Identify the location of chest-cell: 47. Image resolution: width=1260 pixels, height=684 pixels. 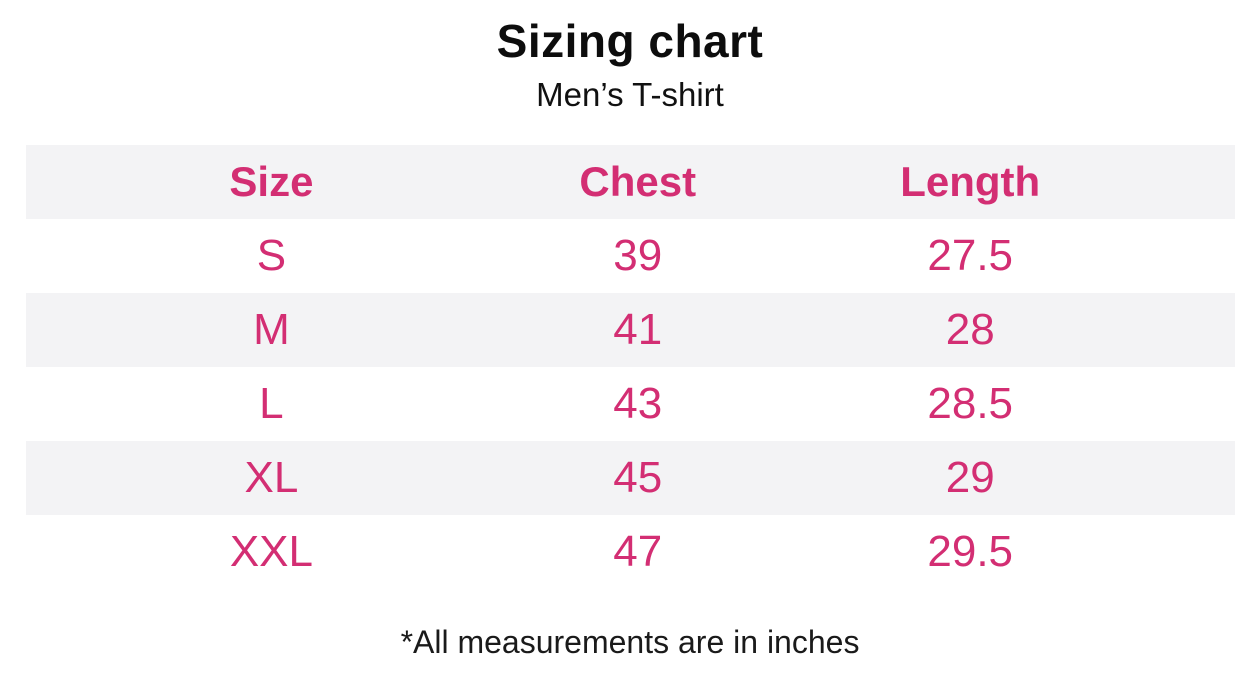
(638, 551).